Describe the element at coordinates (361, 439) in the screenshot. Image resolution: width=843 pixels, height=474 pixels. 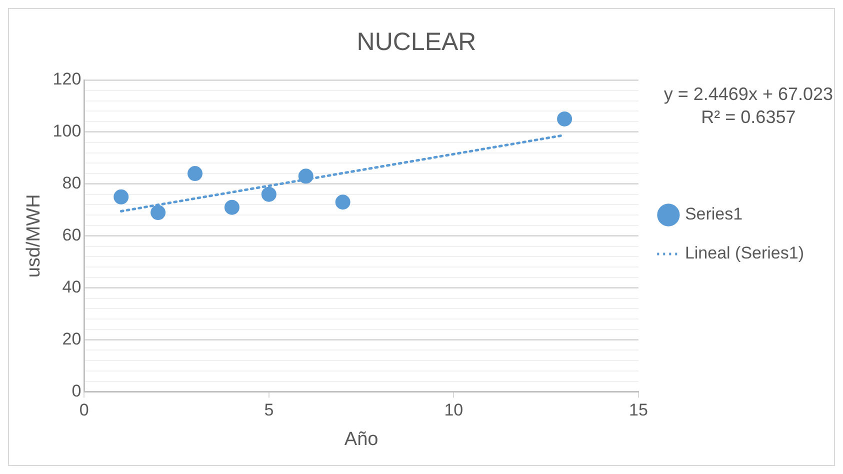
I see `x-axis-title: Año` at that location.